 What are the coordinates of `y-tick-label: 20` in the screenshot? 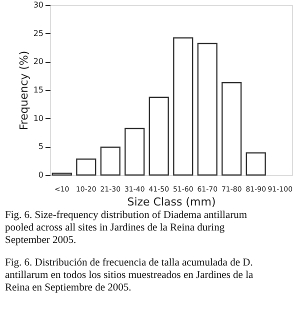 It's located at (38, 61).